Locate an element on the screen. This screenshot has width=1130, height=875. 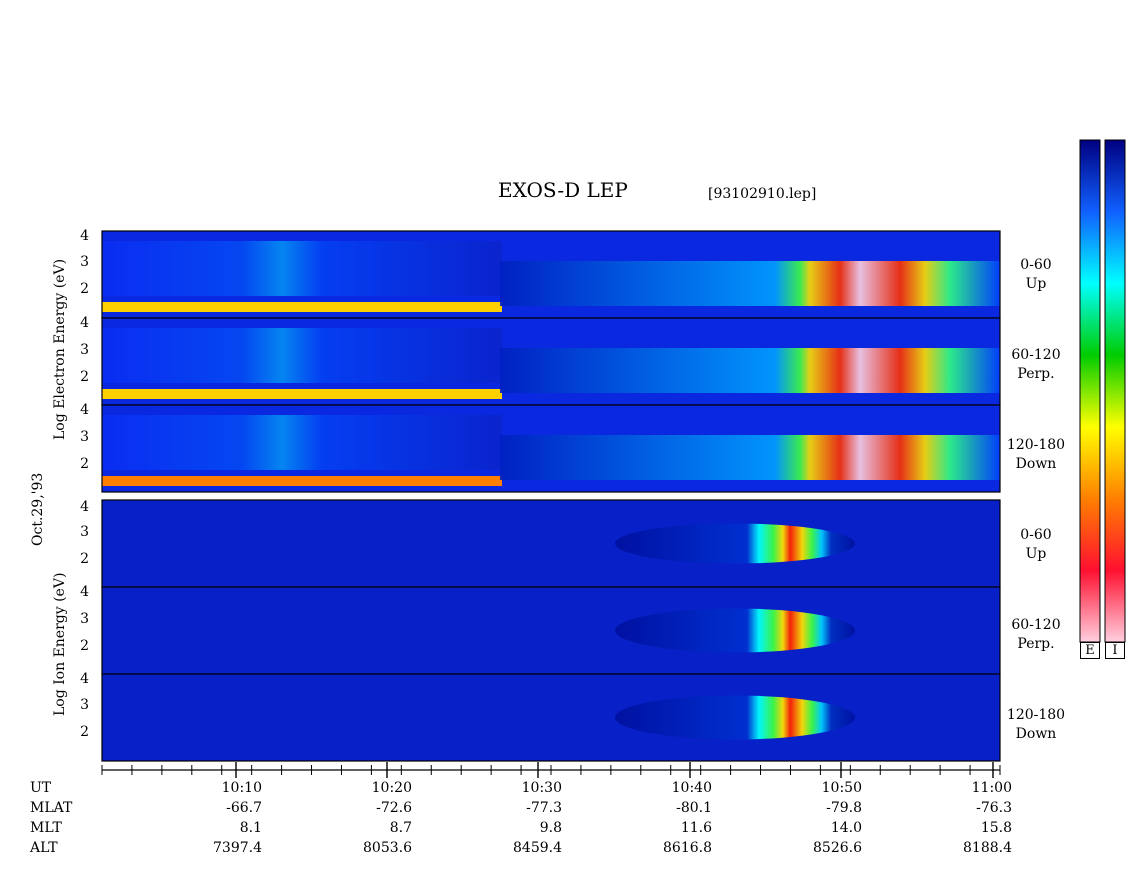
ephemeris-value: 10:20 is located at coordinates (391, 788).